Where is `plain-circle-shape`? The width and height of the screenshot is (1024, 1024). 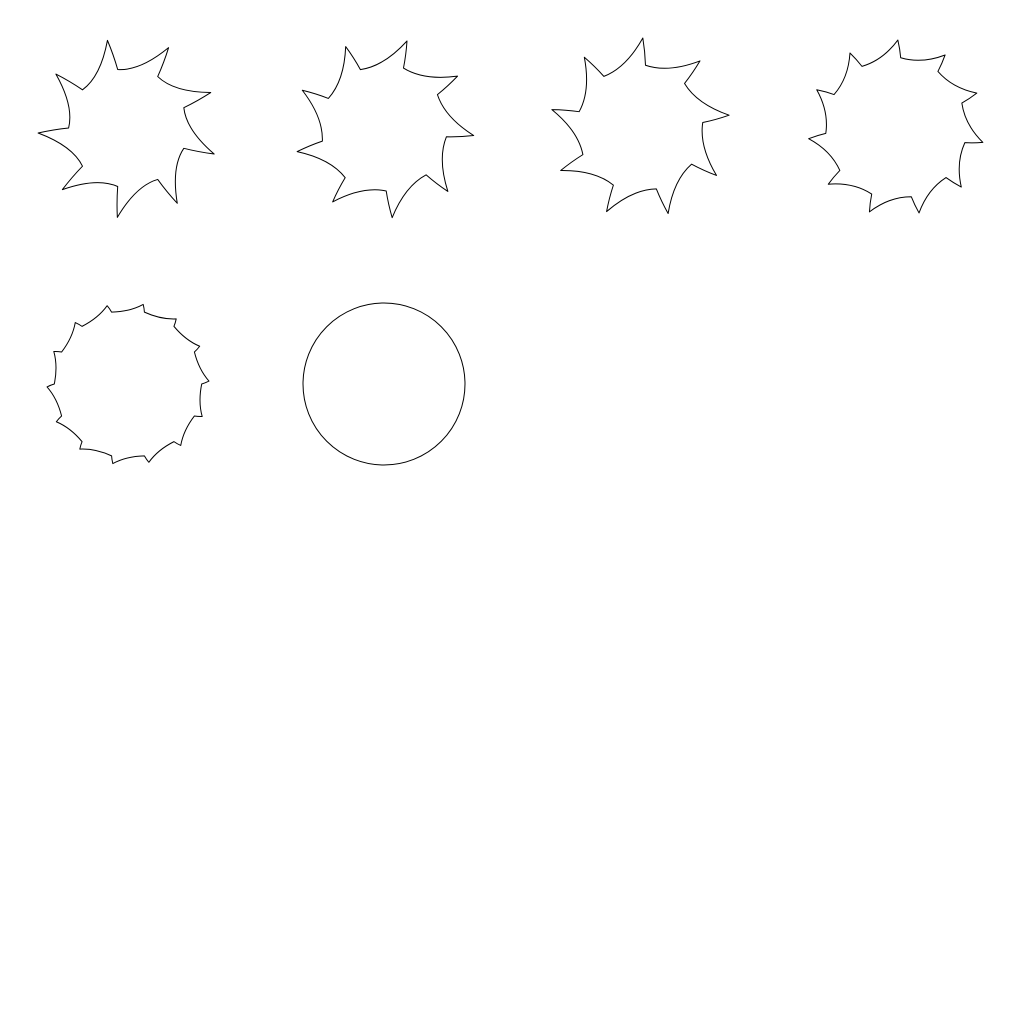
plain-circle-shape is located at coordinates (384, 384).